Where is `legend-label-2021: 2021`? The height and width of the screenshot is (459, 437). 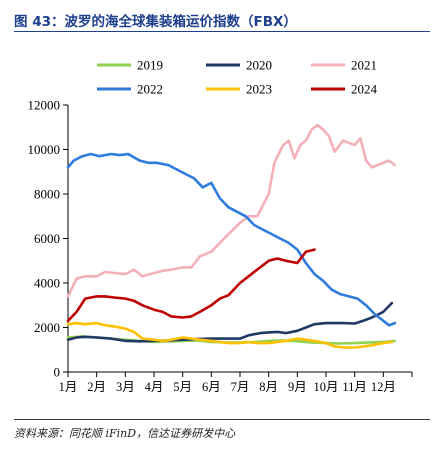
legend-label-2021: 2021 is located at coordinates (364, 65).